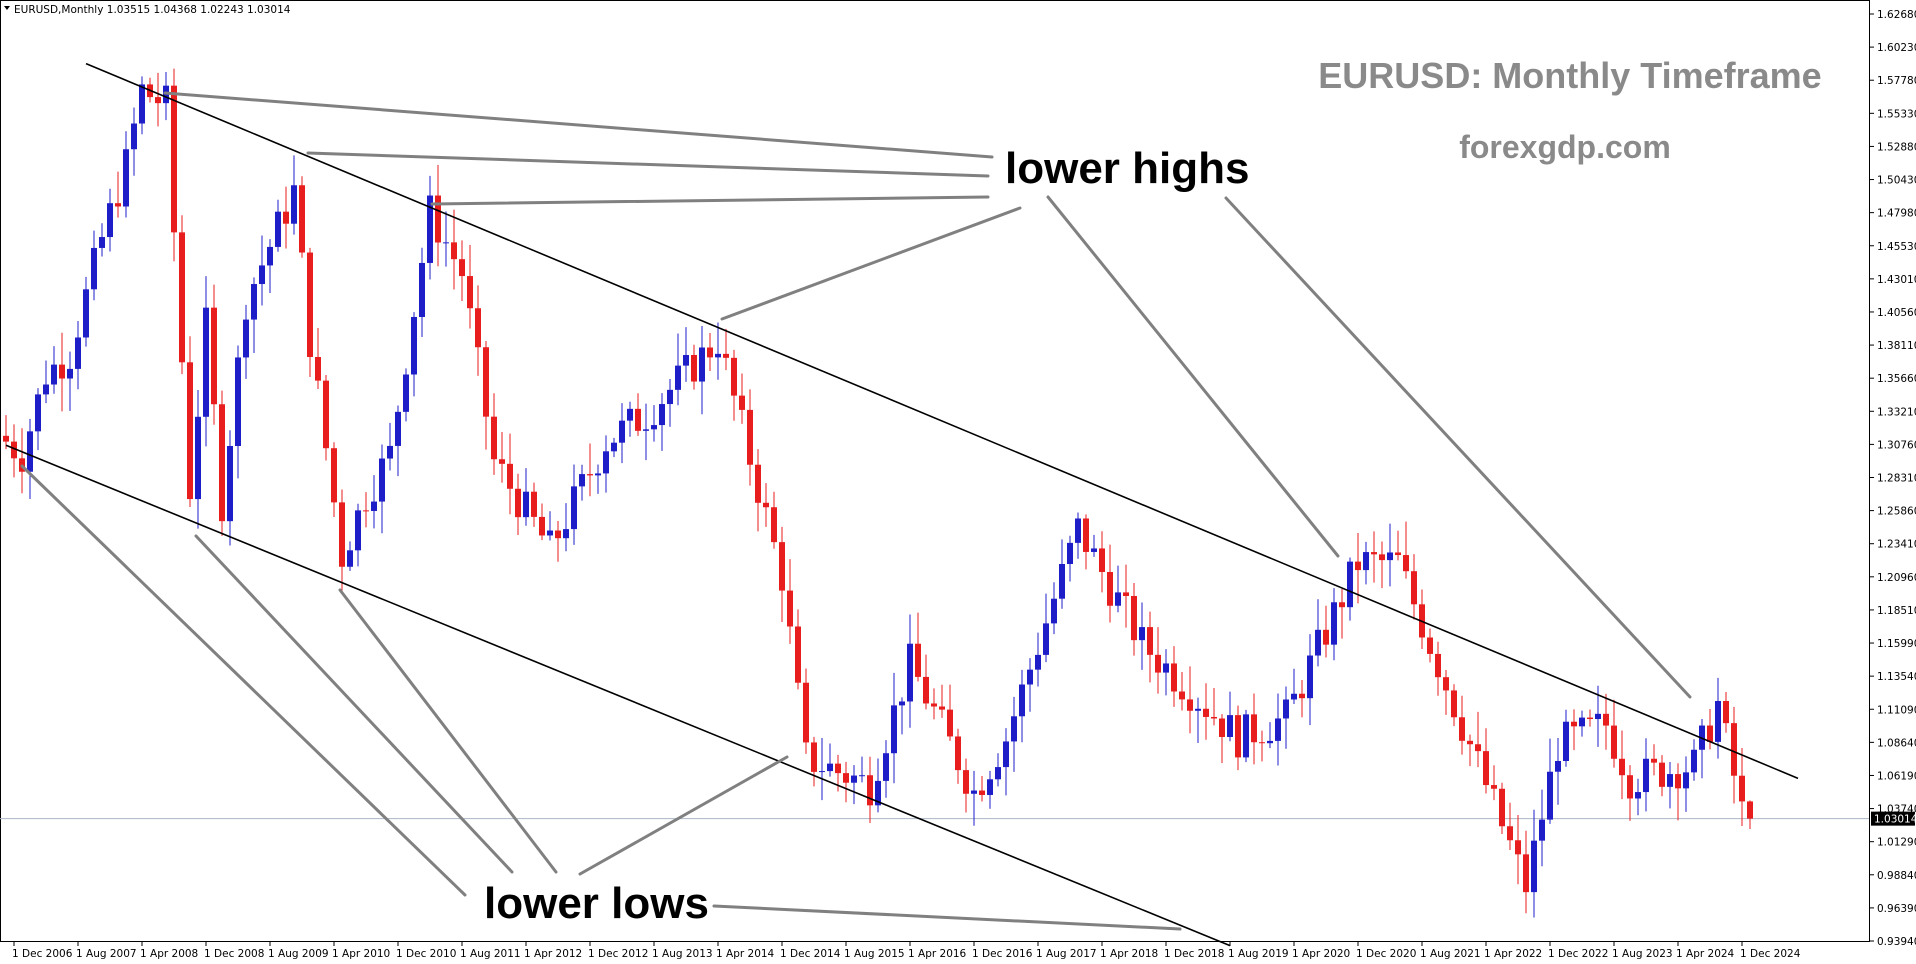 Image resolution: width=1916 pixels, height=964 pixels. What do you see at coordinates (682, 954) in the screenshot?
I see `x-tick-label: 1 Aug 2013` at bounding box center [682, 954].